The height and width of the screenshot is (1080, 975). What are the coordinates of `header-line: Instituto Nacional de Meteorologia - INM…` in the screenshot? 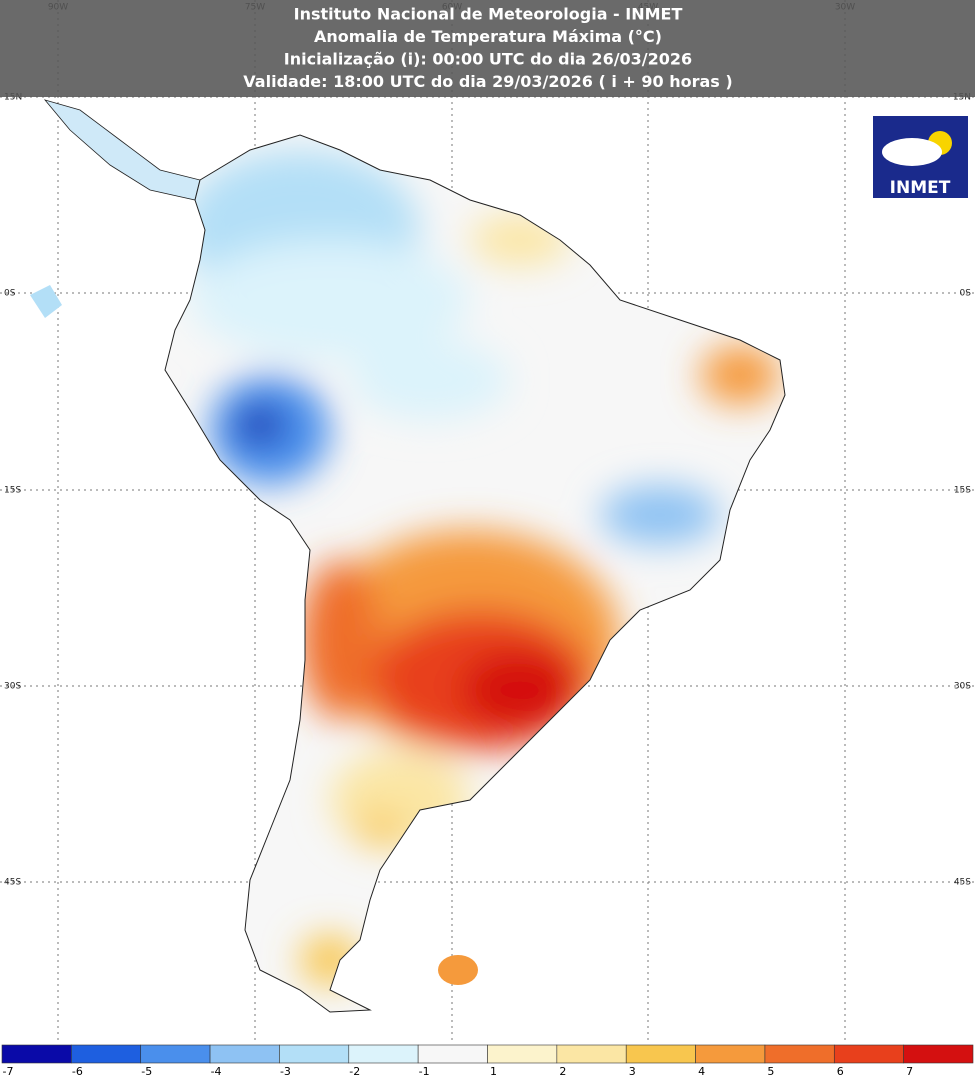 It's located at (488, 14).